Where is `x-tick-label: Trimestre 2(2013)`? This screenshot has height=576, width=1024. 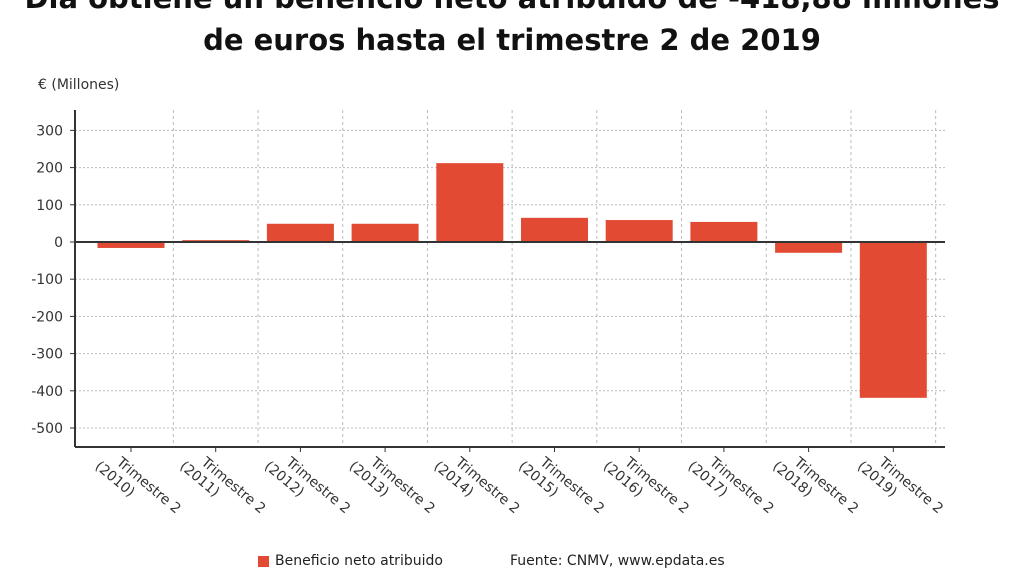
x-tick-label: Trimestre 2(2013) is located at coordinates (392, 487).